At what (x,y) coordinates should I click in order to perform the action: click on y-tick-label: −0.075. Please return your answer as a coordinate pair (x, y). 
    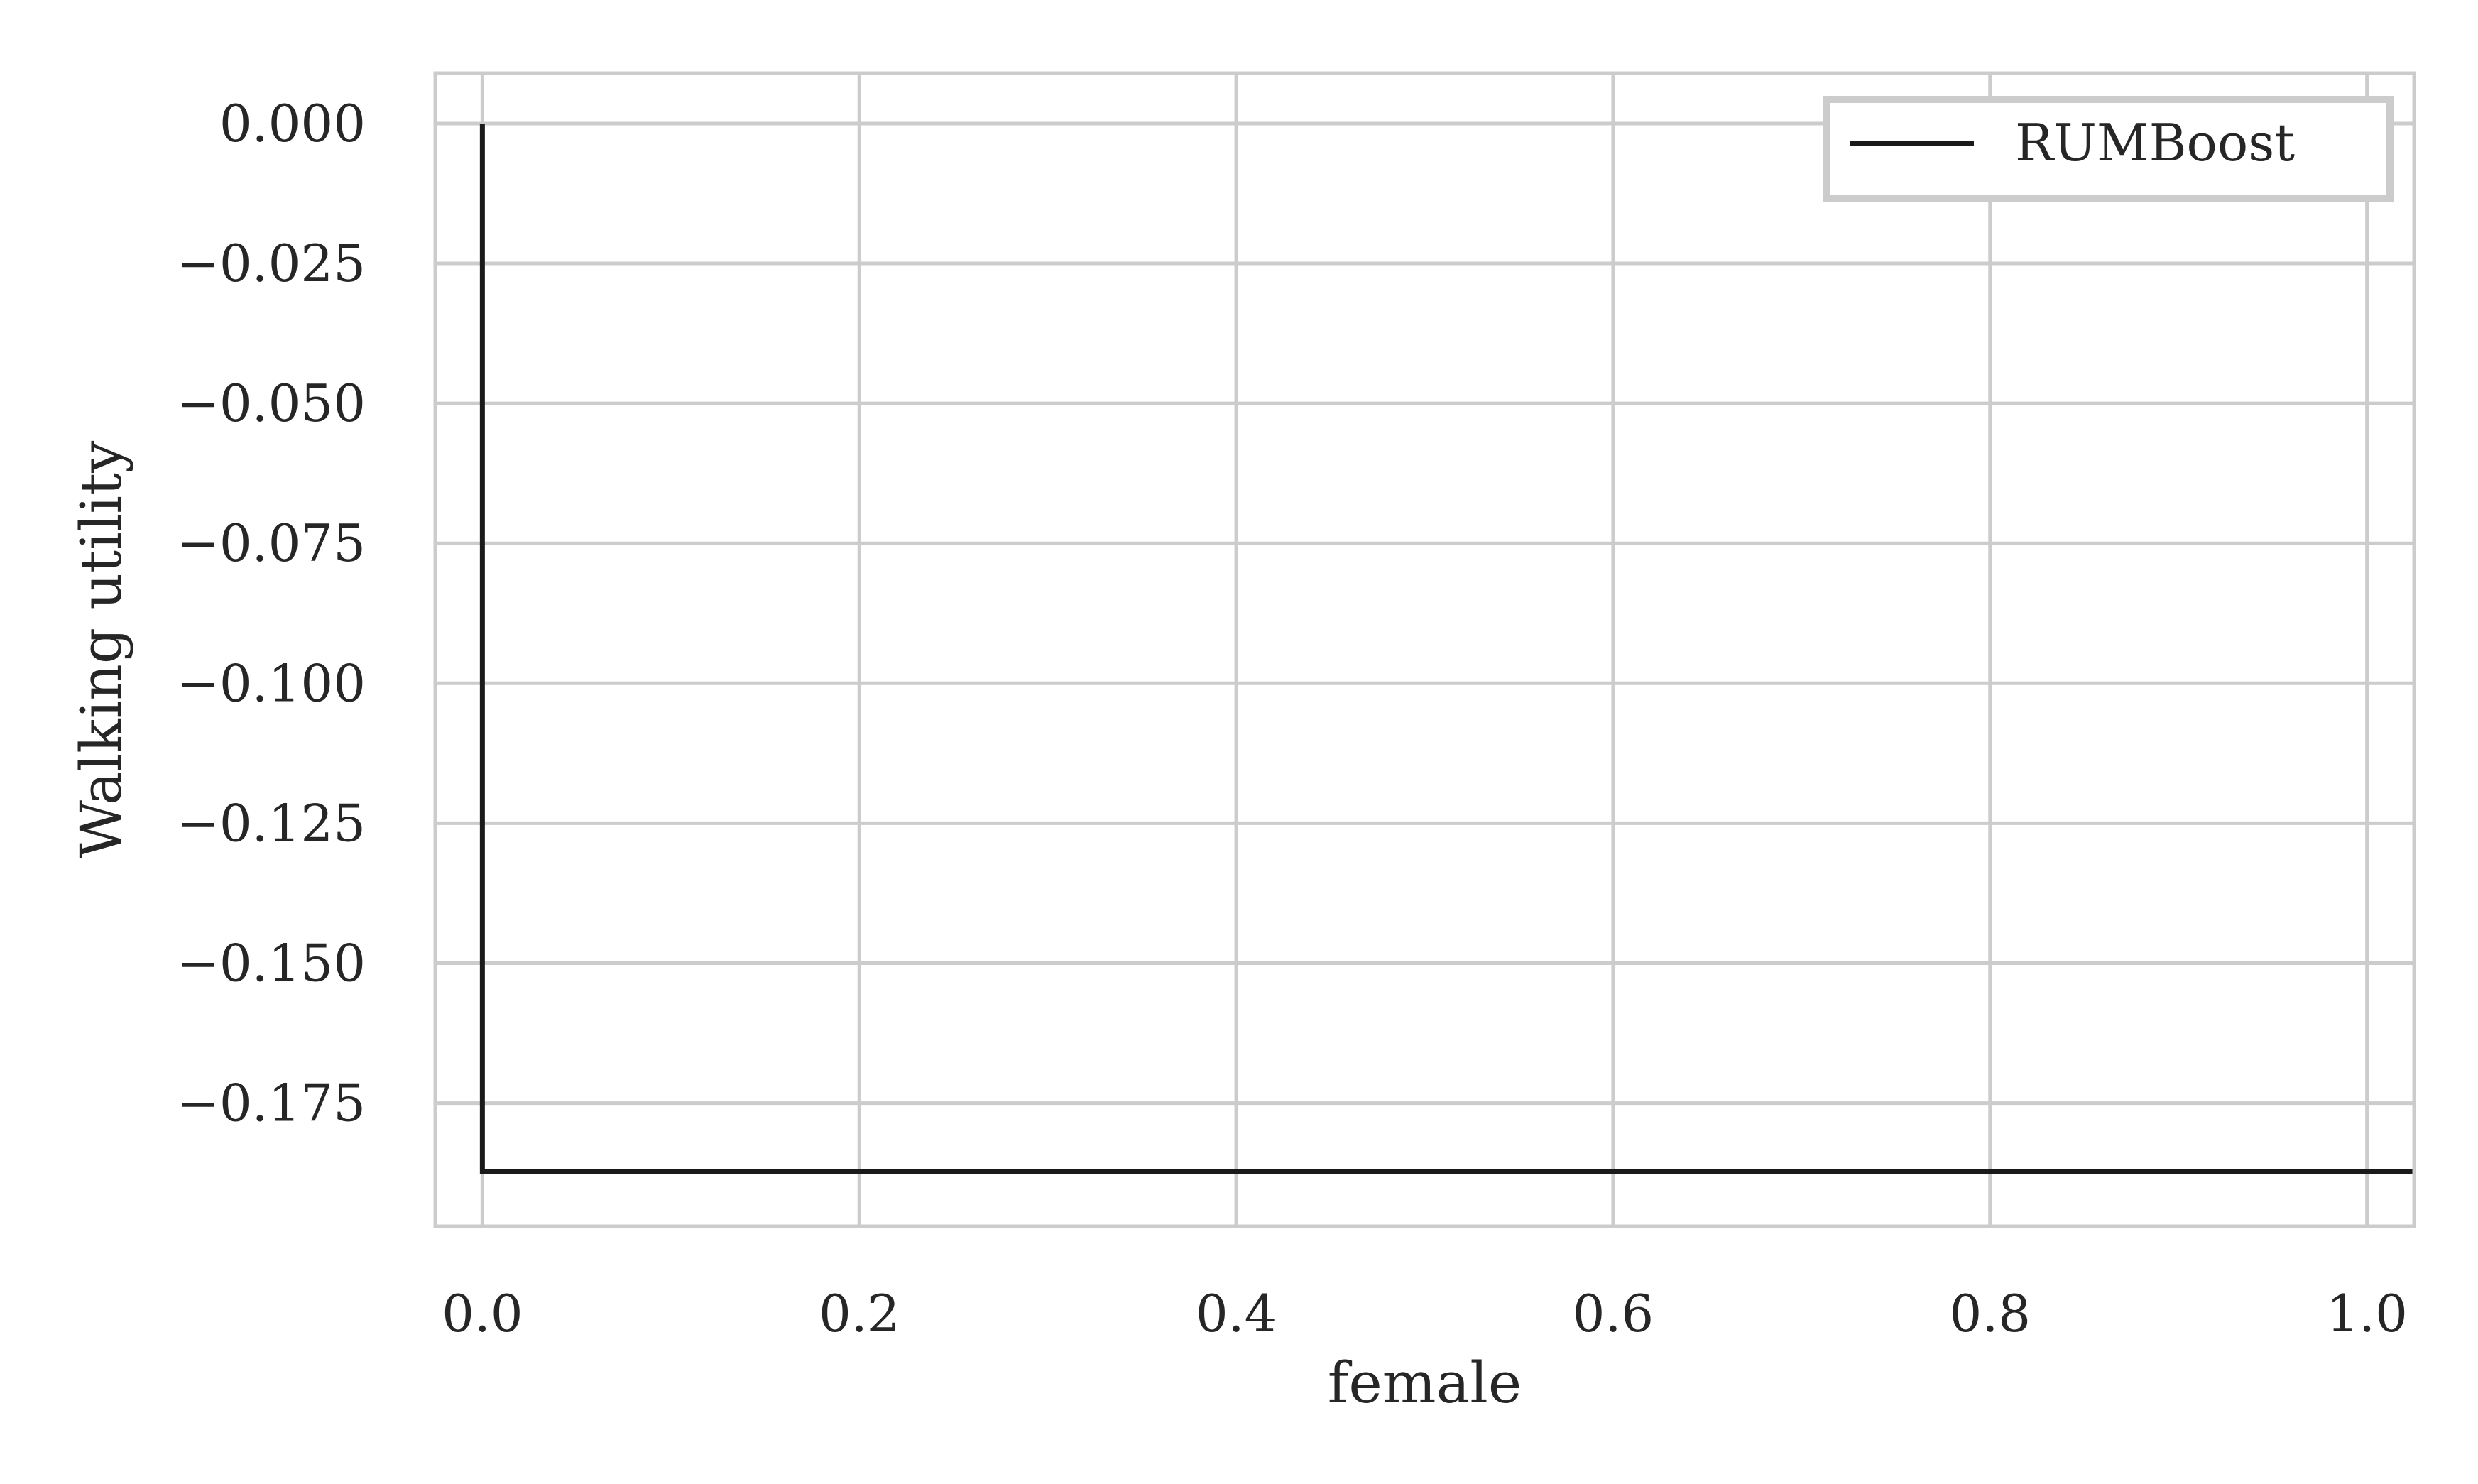
    Looking at the image, I should click on (272, 543).